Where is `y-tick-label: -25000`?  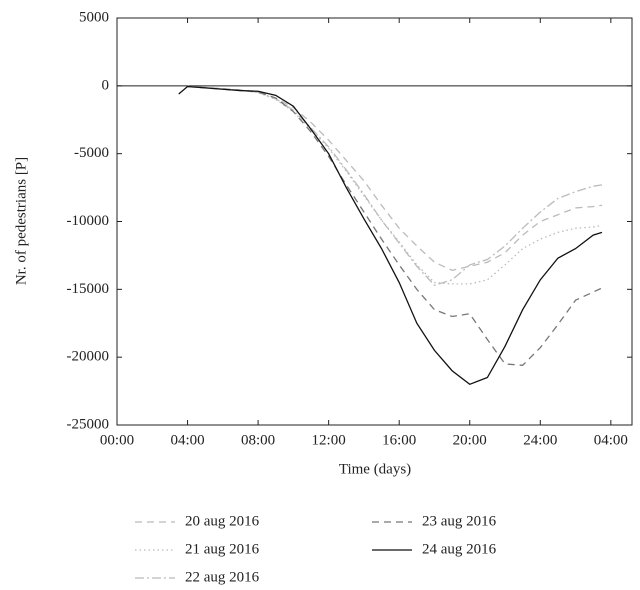
y-tick-label: -25000 is located at coordinates (88, 424).